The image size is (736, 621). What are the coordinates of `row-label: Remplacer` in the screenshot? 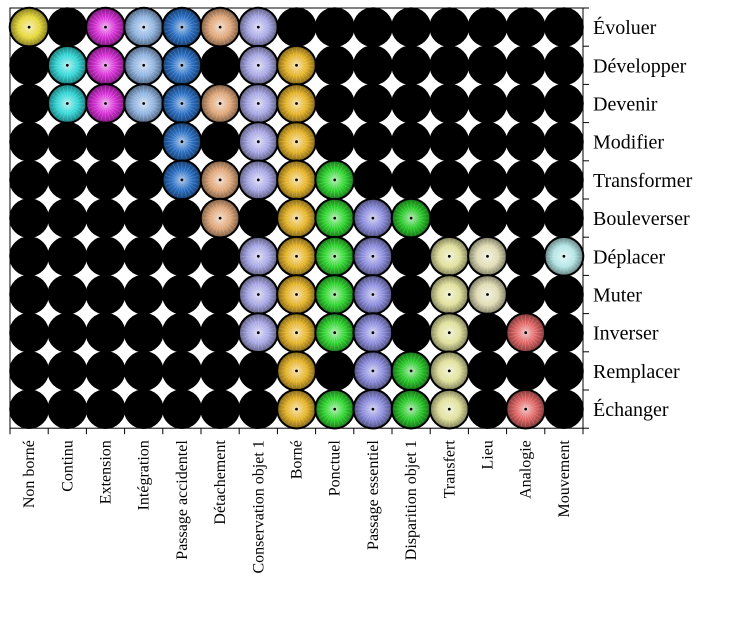 It's located at (636, 372).